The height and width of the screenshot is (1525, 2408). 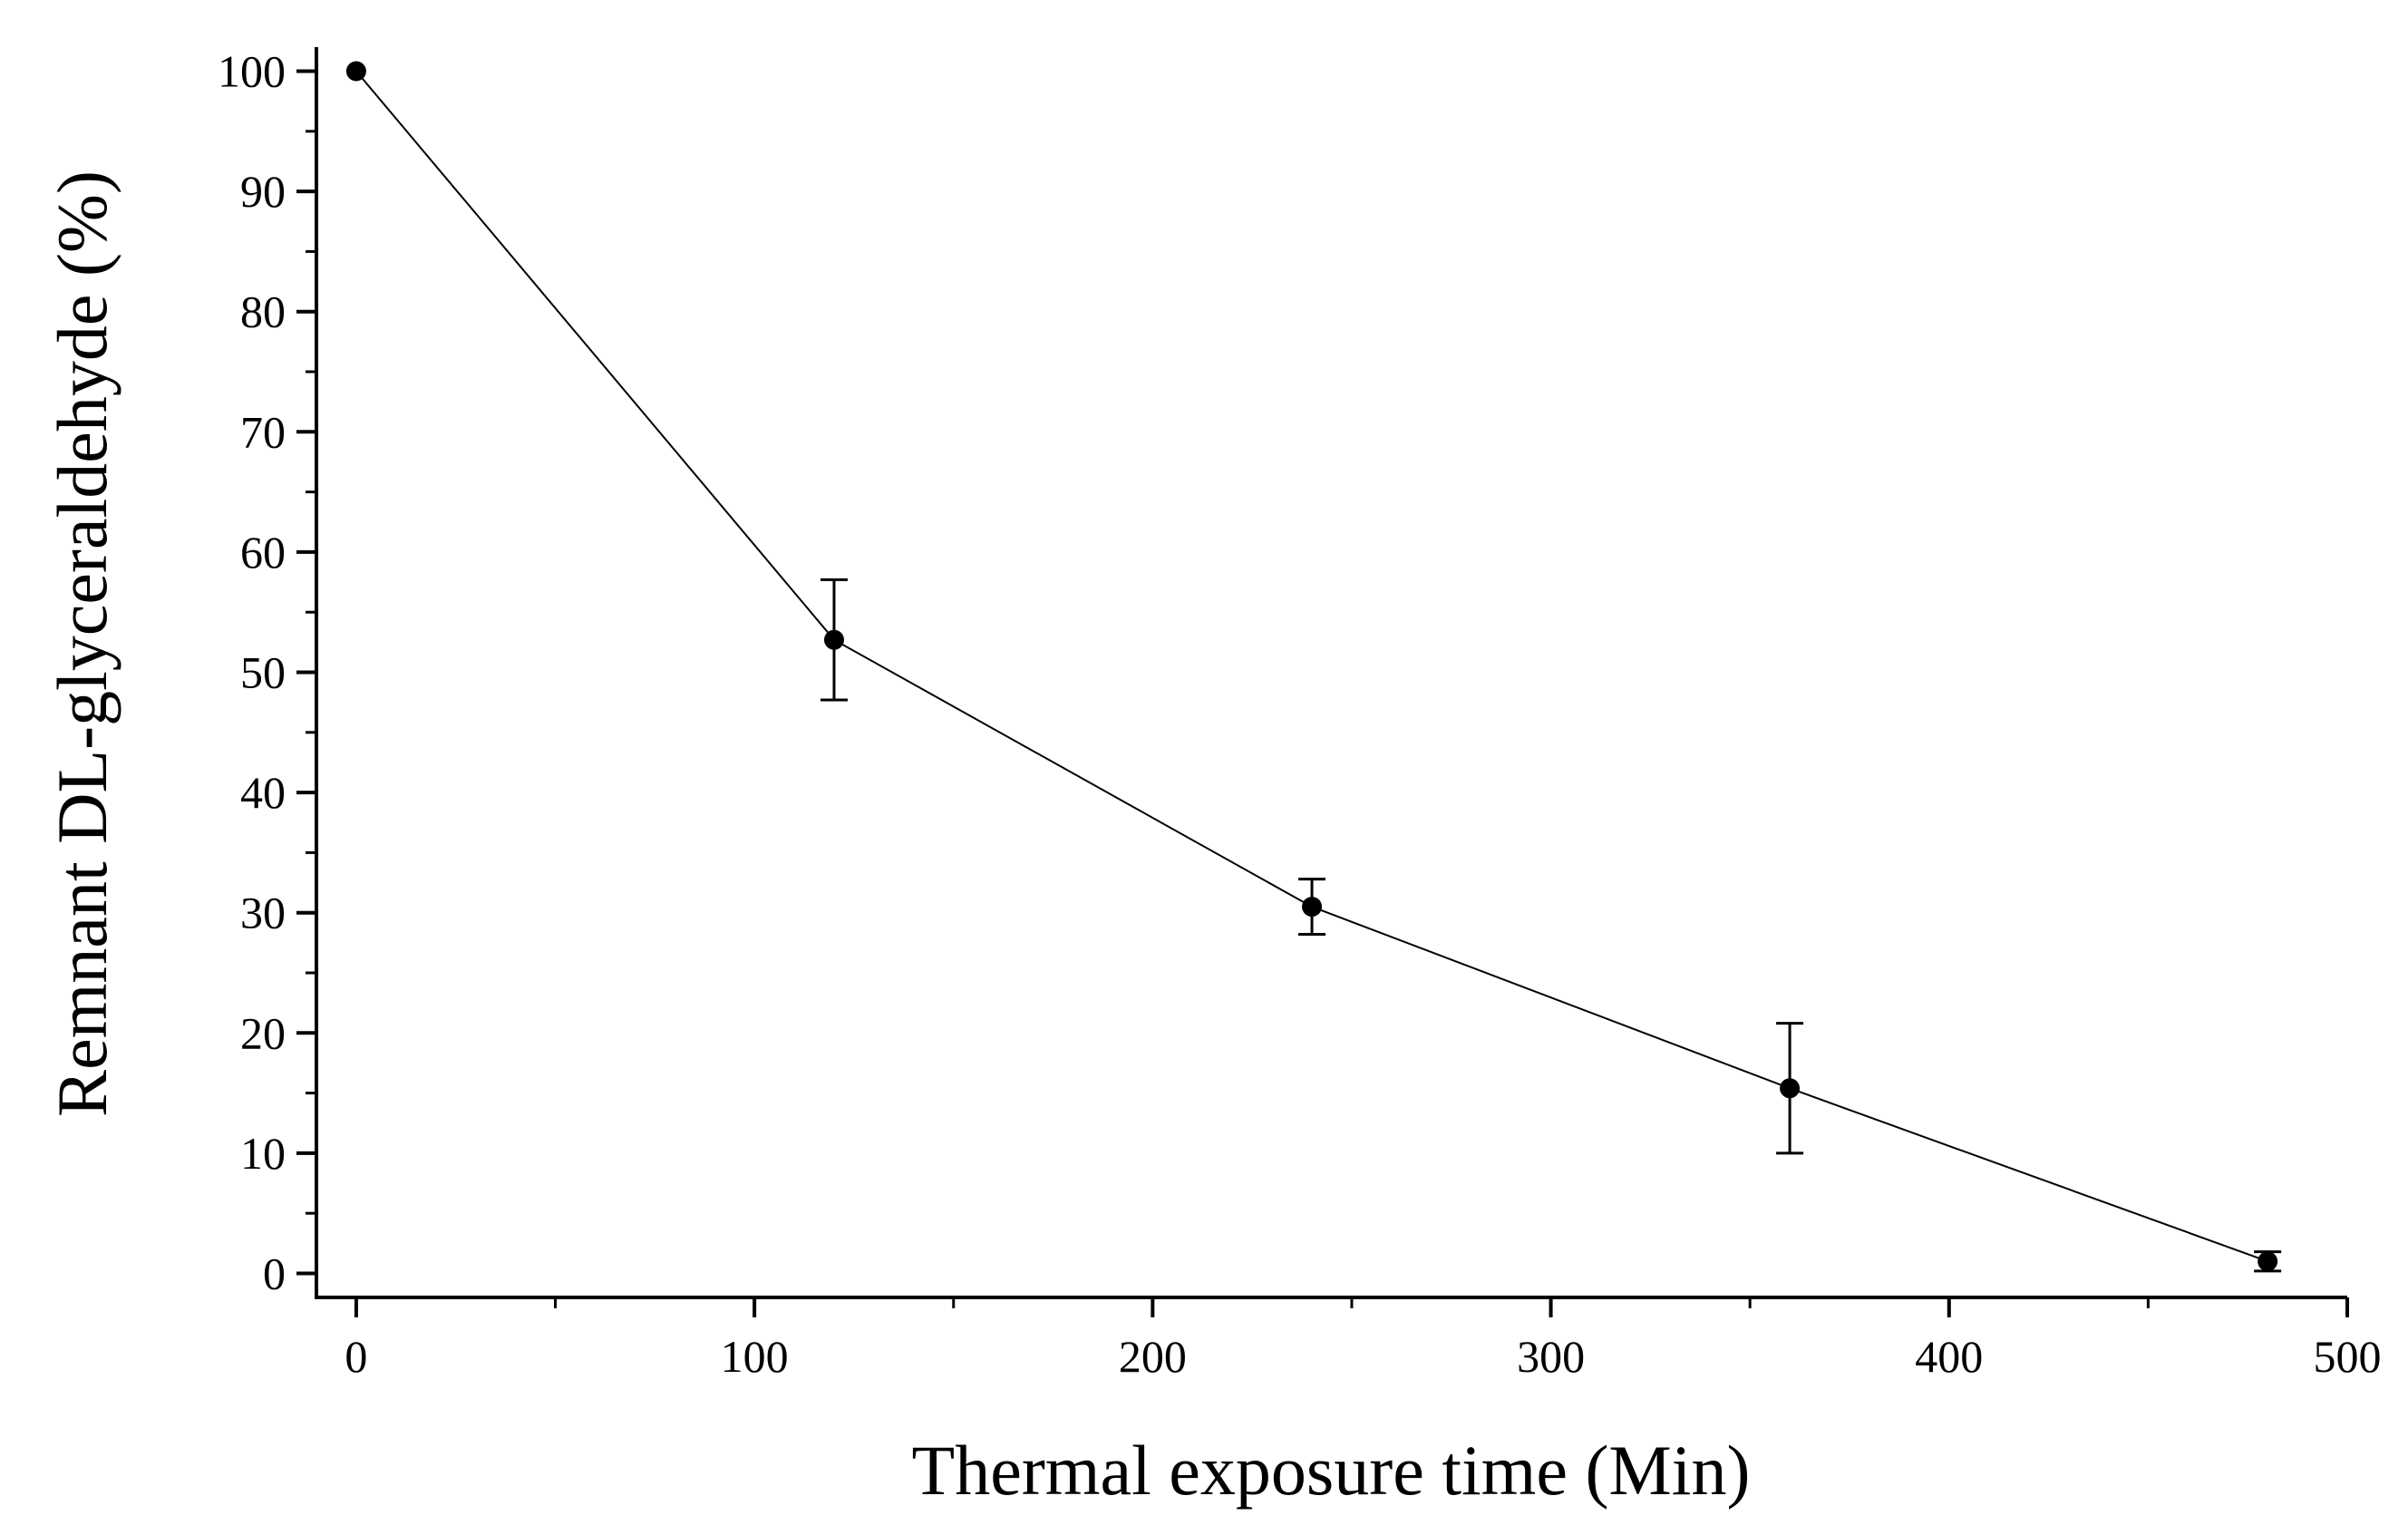 I want to click on x-tick-label-0: 0, so click(x=356, y=1356).